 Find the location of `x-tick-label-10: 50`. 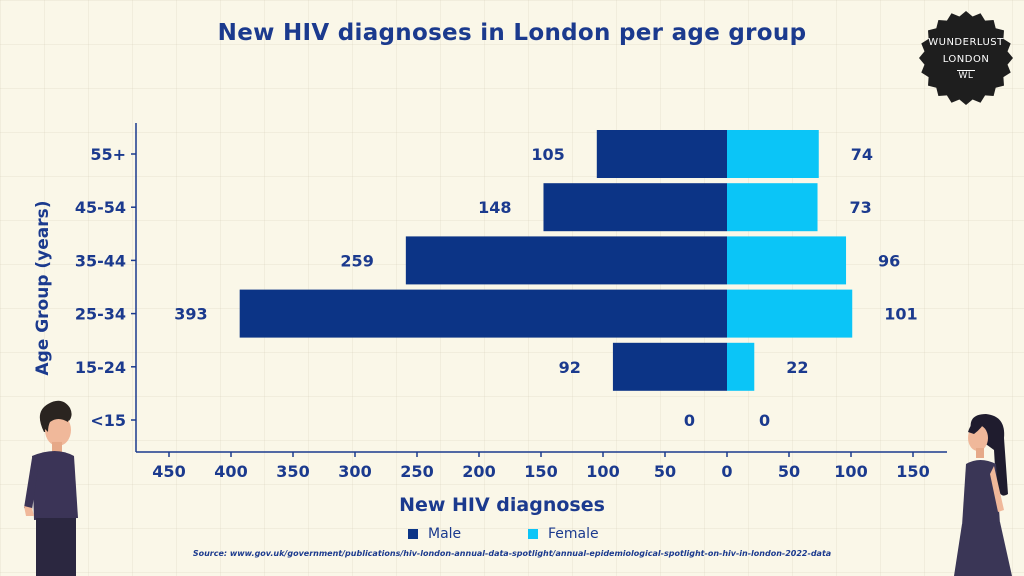

x-tick-label-10: 50 is located at coordinates (789, 471).